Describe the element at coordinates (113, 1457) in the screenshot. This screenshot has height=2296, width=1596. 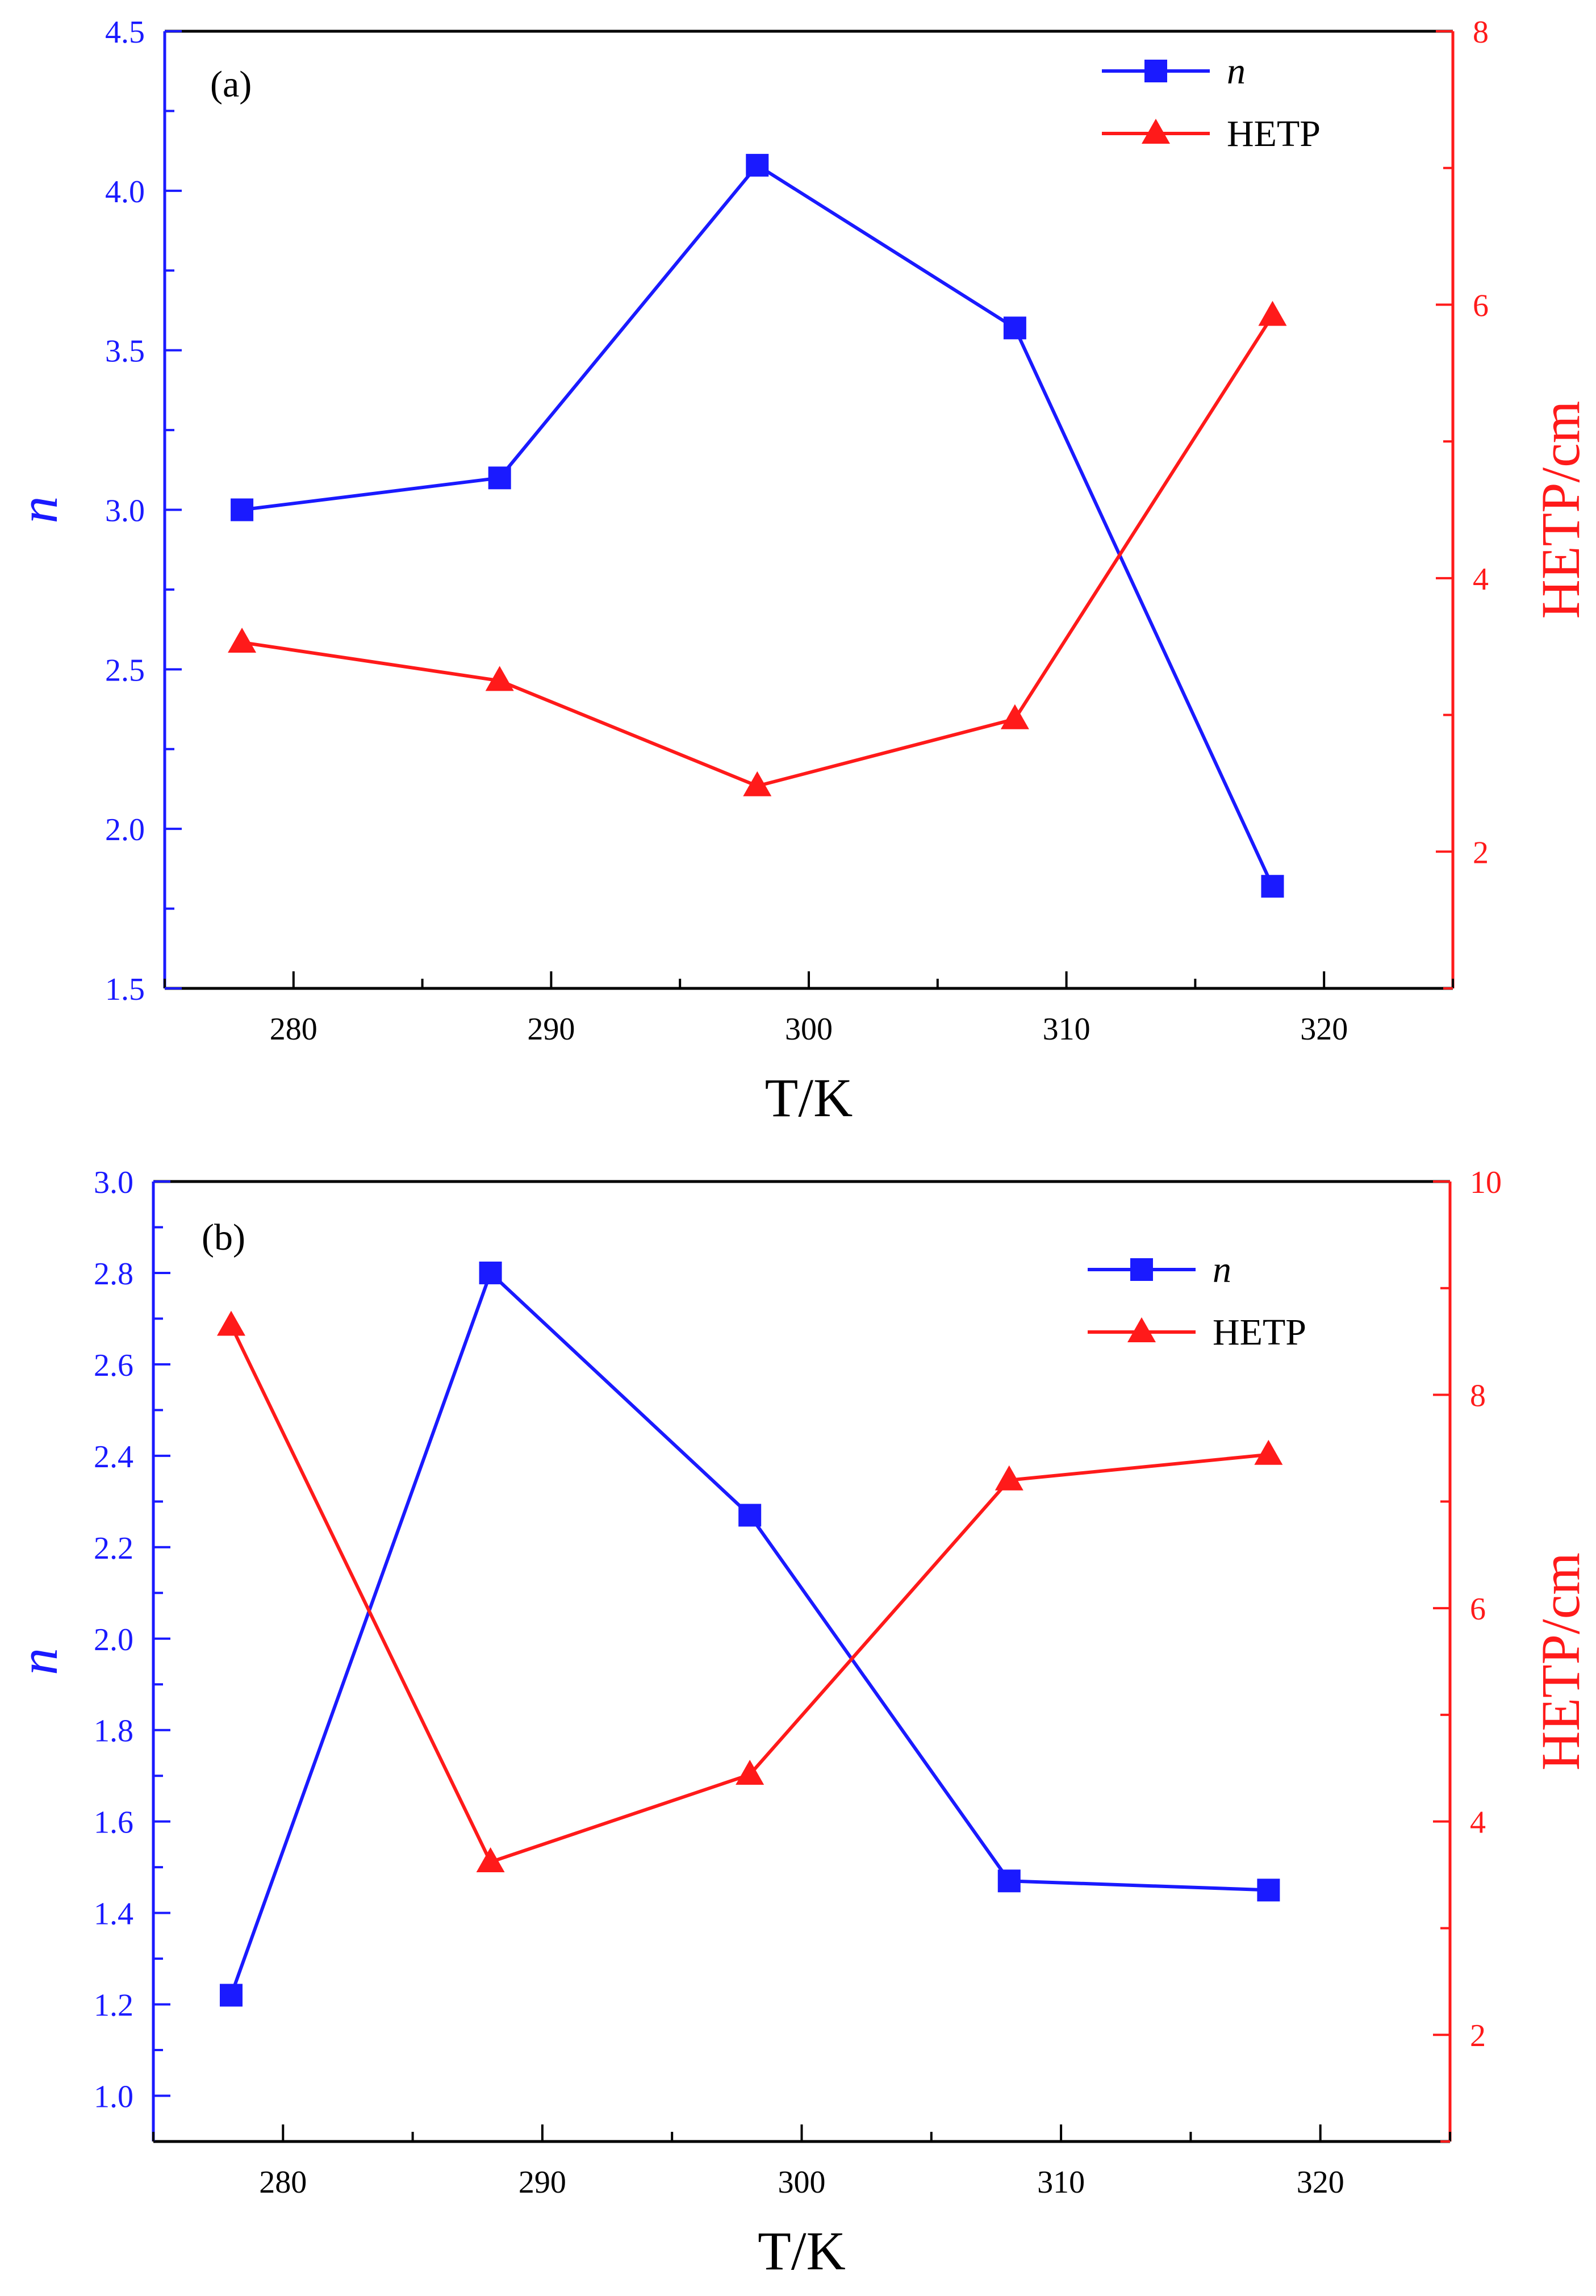
I see `left-y-tick-label: 2.4` at that location.